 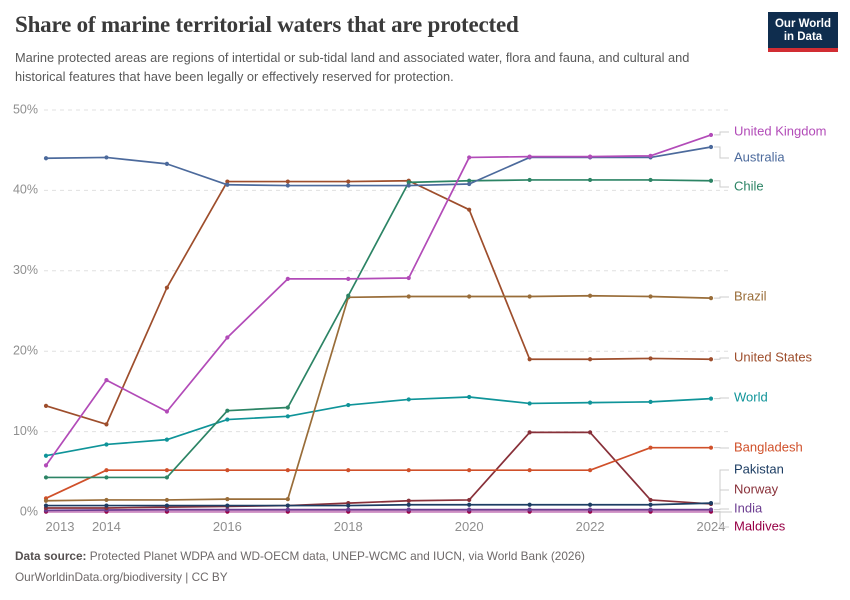 What do you see at coordinates (759, 468) in the screenshot?
I see `series-label-pakistan: Pakistan` at bounding box center [759, 468].